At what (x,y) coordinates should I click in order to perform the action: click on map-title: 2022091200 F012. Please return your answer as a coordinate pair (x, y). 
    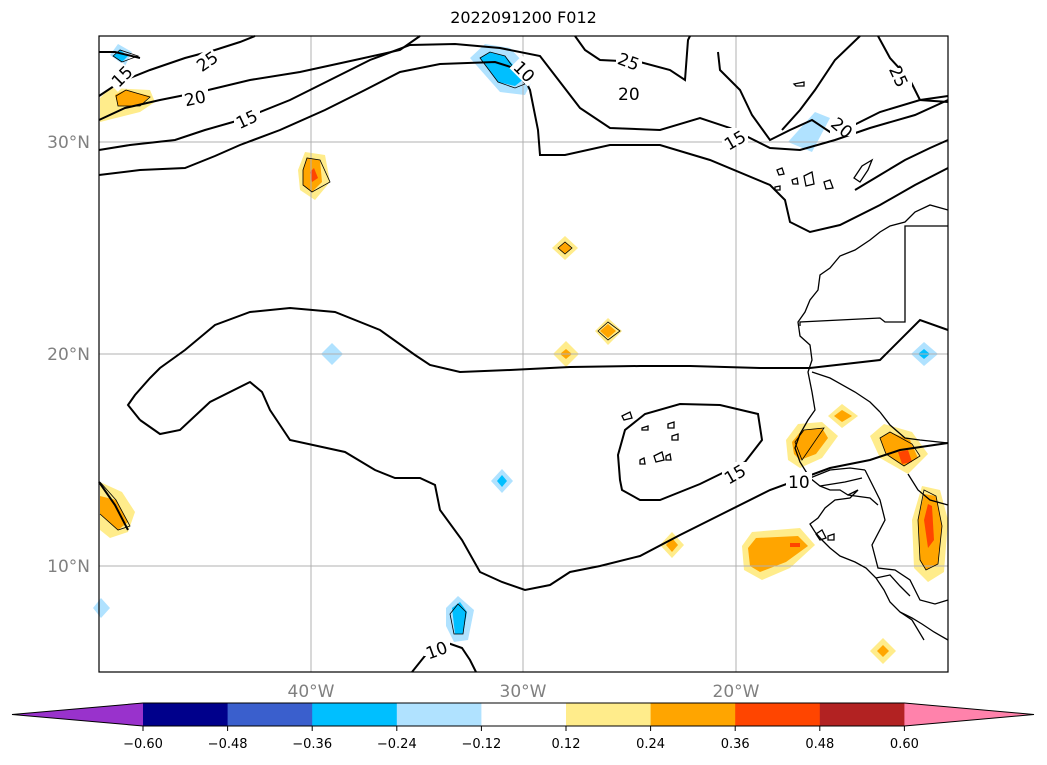
    Looking at the image, I should click on (523, 17).